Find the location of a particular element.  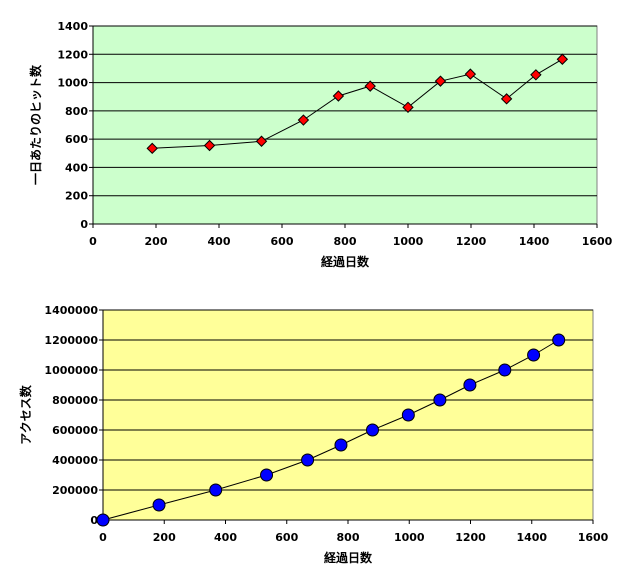

y-tick-label: 600 is located at coordinates (76, 139).